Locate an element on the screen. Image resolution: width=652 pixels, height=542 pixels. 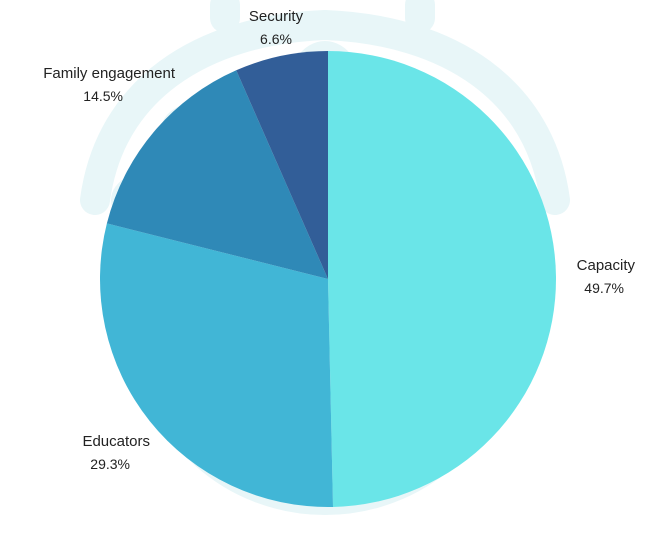
slice-label-group-family-engagement: Family engagement 14.5% is located at coordinates (109, 84).